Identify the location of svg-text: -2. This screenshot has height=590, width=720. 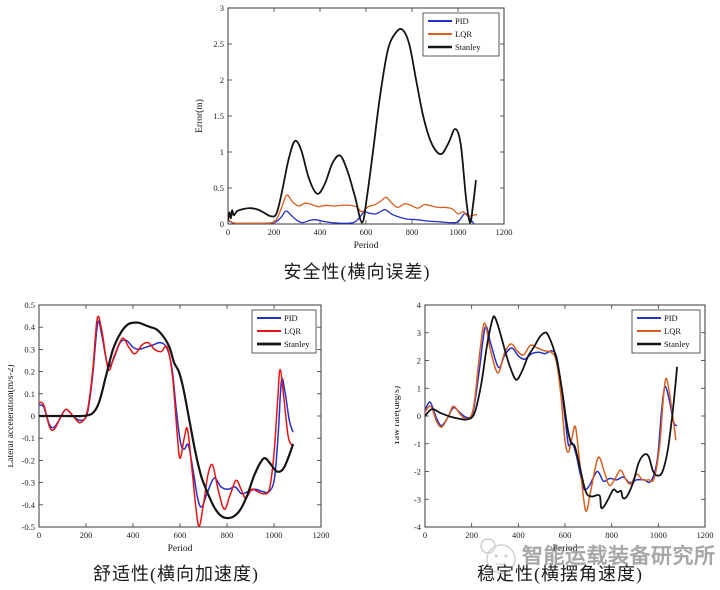
(417, 472).